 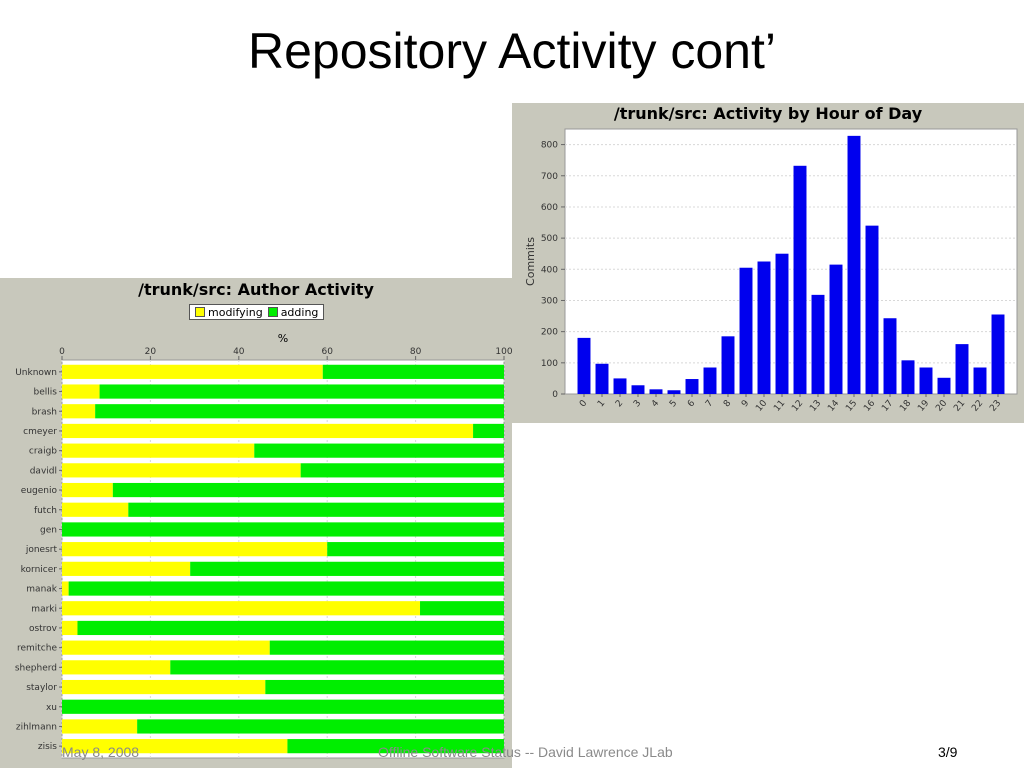 What do you see at coordinates (637, 404) in the screenshot?
I see `hour-x-tick-label: 3` at bounding box center [637, 404].